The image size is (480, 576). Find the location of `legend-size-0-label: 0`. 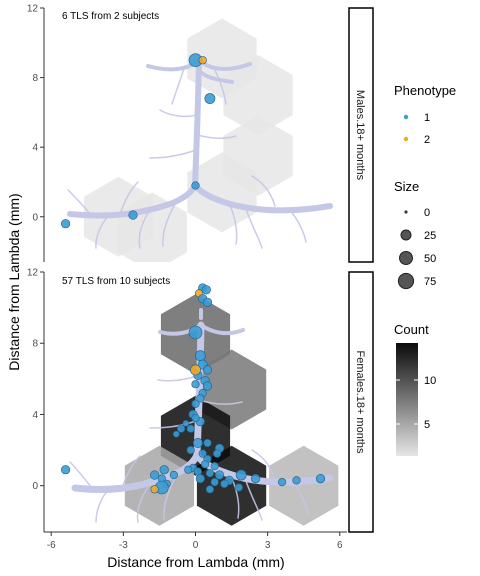

legend-size-0-label: 0 is located at coordinates (427, 213).